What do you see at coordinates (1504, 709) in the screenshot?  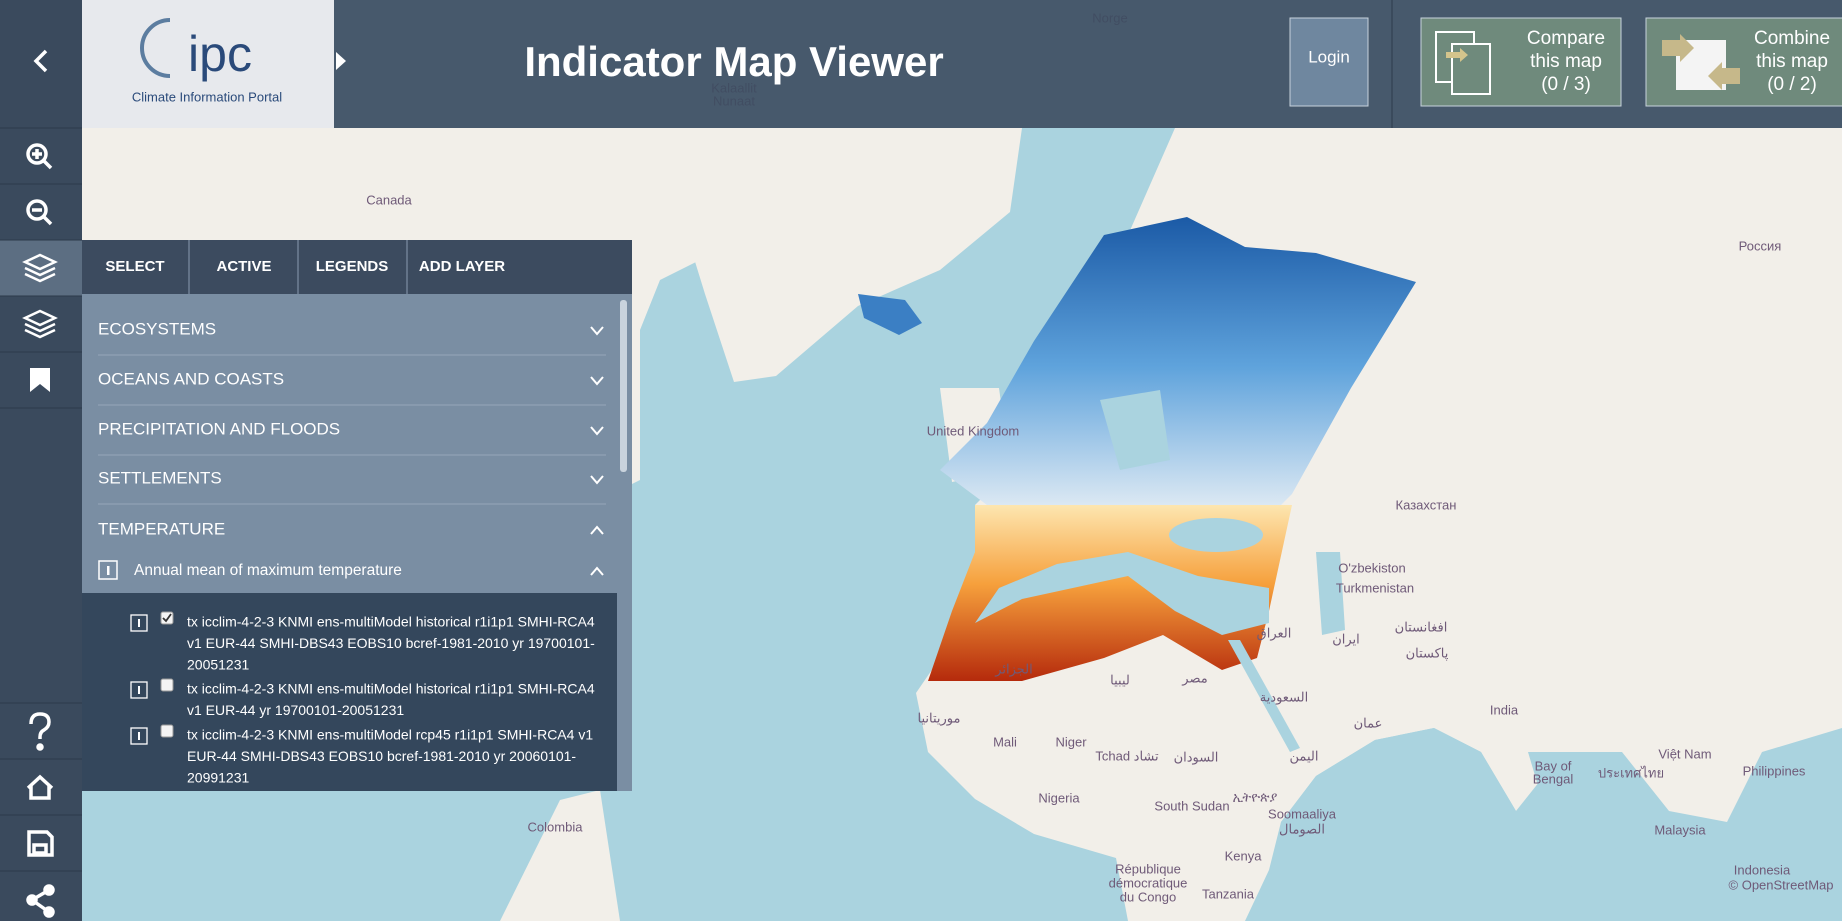 I see `map-label: India` at bounding box center [1504, 709].